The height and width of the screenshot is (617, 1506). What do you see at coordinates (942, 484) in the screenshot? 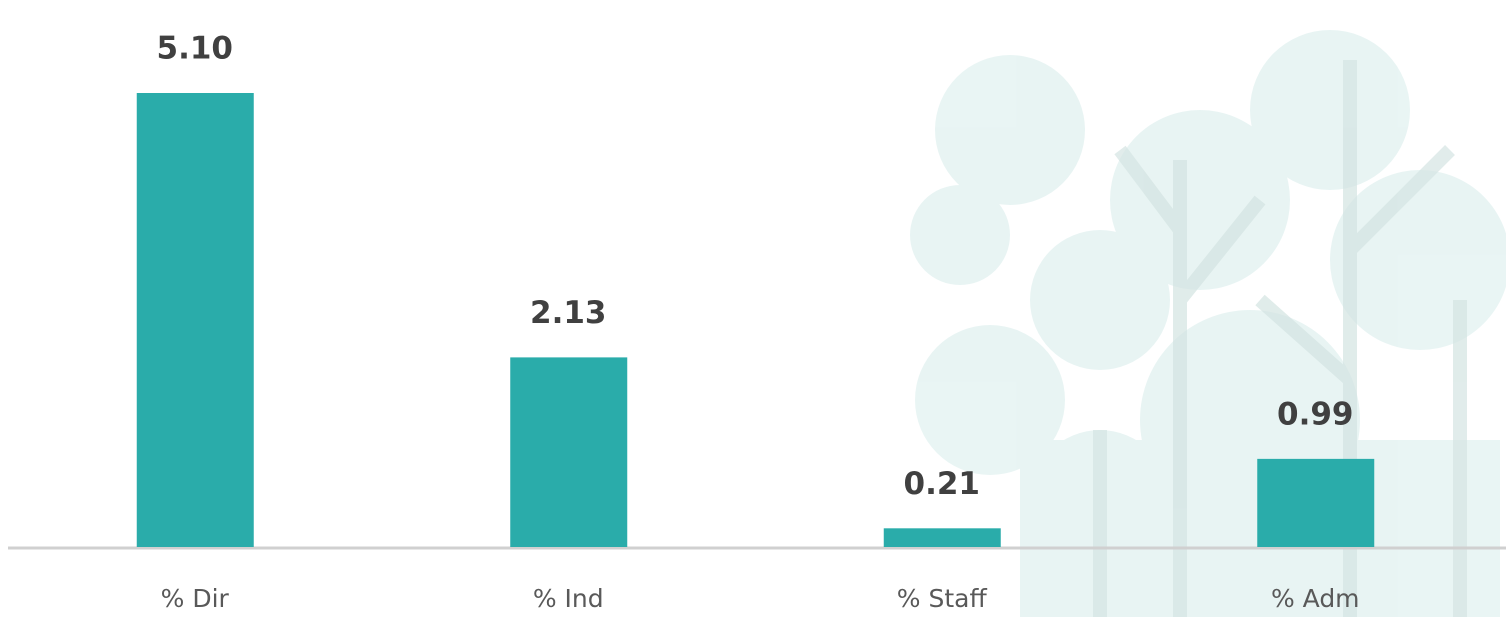
I see `value-label: 0.21` at bounding box center [942, 484].